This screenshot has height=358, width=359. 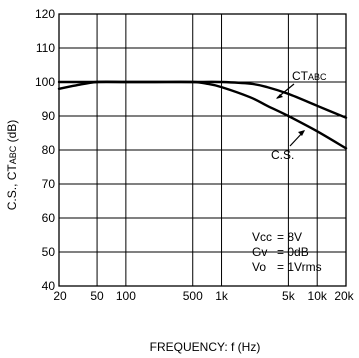 What do you see at coordinates (293, 252) in the screenshot?
I see `note-gv-value: = 0dB` at bounding box center [293, 252].